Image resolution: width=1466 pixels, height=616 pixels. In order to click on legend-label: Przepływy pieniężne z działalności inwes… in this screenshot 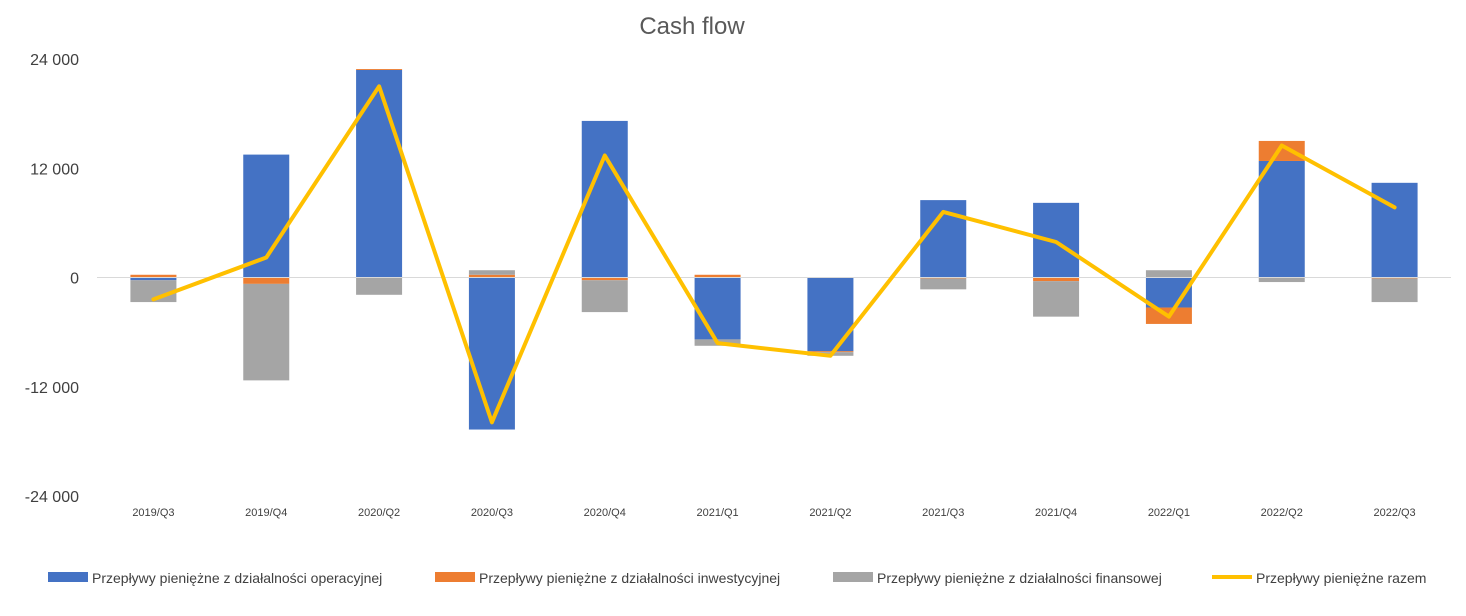, I will do `click(629, 578)`.